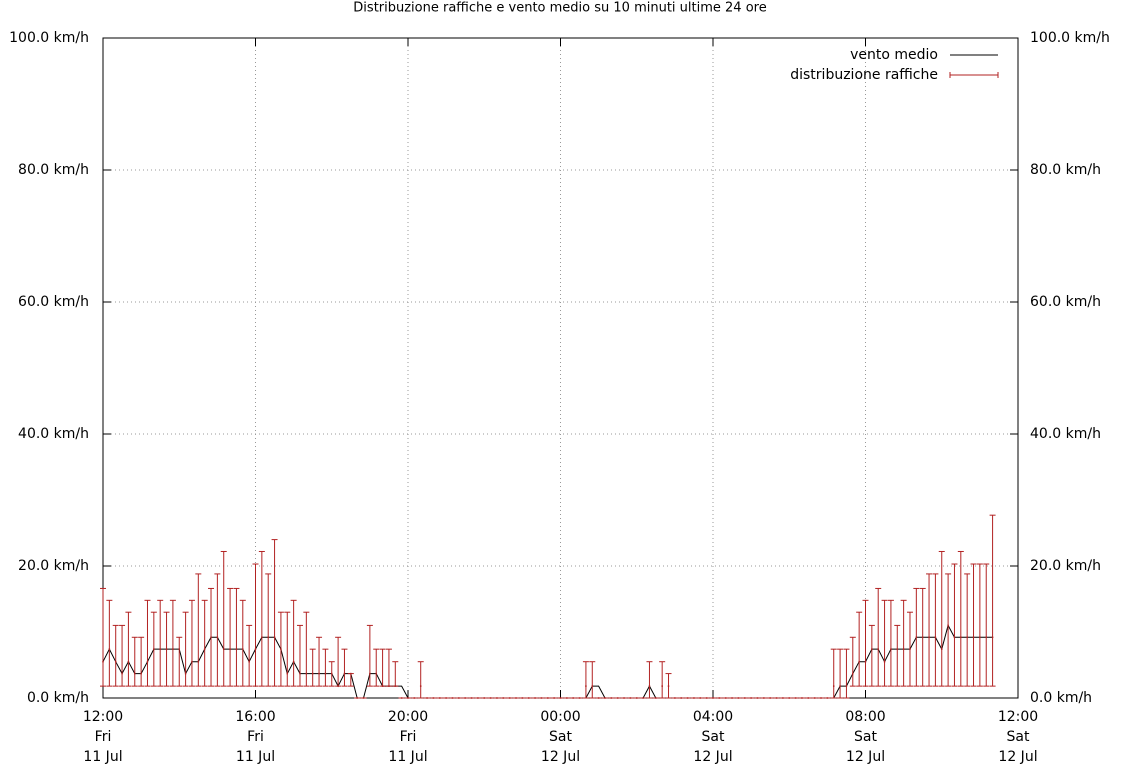  I want to click on y2-tick-label: 80.0 km/h, so click(1065, 170).